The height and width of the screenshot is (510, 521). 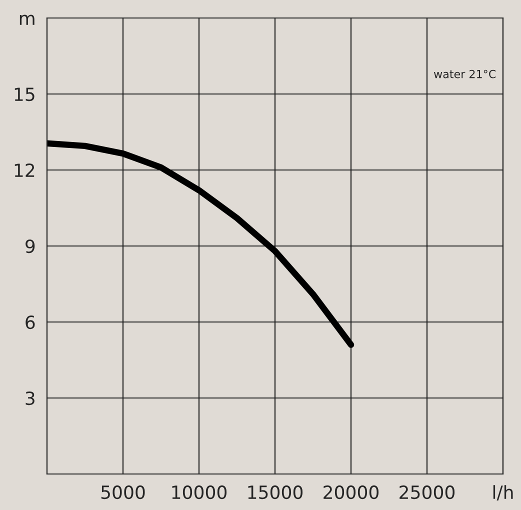 What do you see at coordinates (503, 493) in the screenshot?
I see `x-tick-label: l/h` at bounding box center [503, 493].